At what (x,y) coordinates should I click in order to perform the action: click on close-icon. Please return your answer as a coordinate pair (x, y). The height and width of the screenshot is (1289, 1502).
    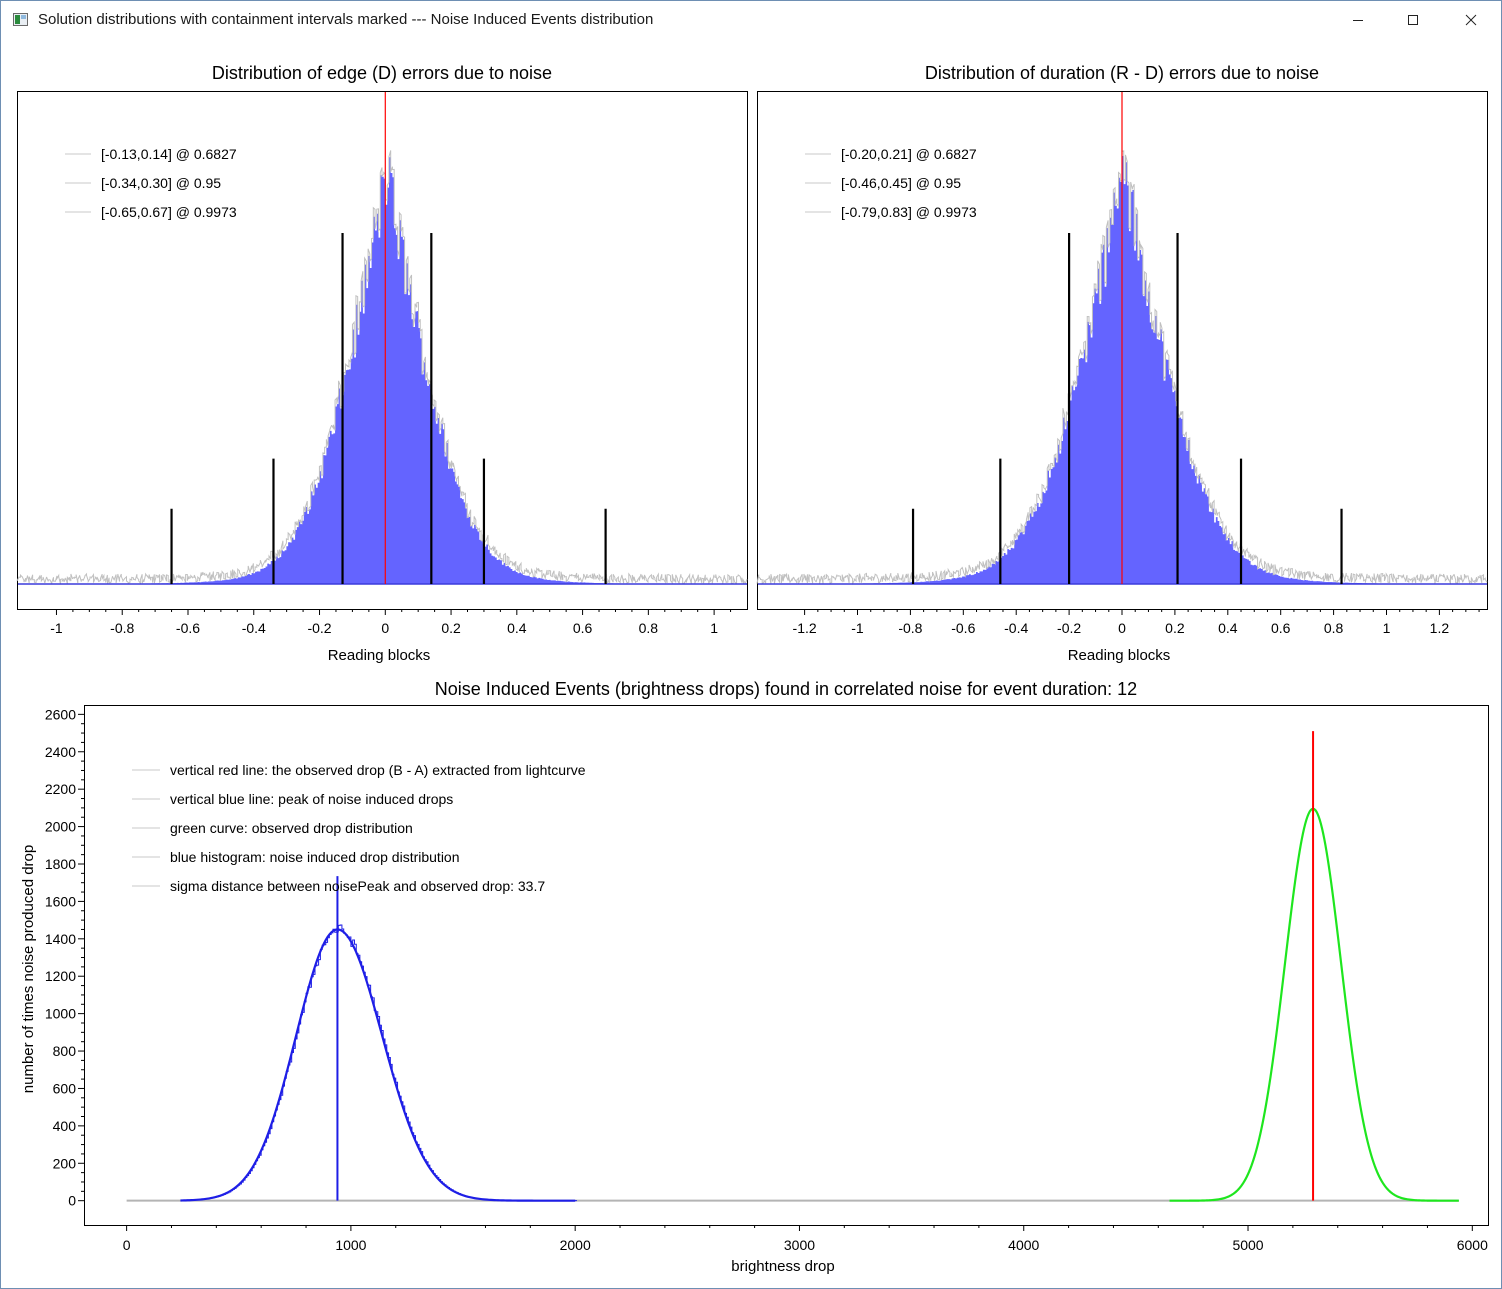
    Looking at the image, I should click on (1471, 20).